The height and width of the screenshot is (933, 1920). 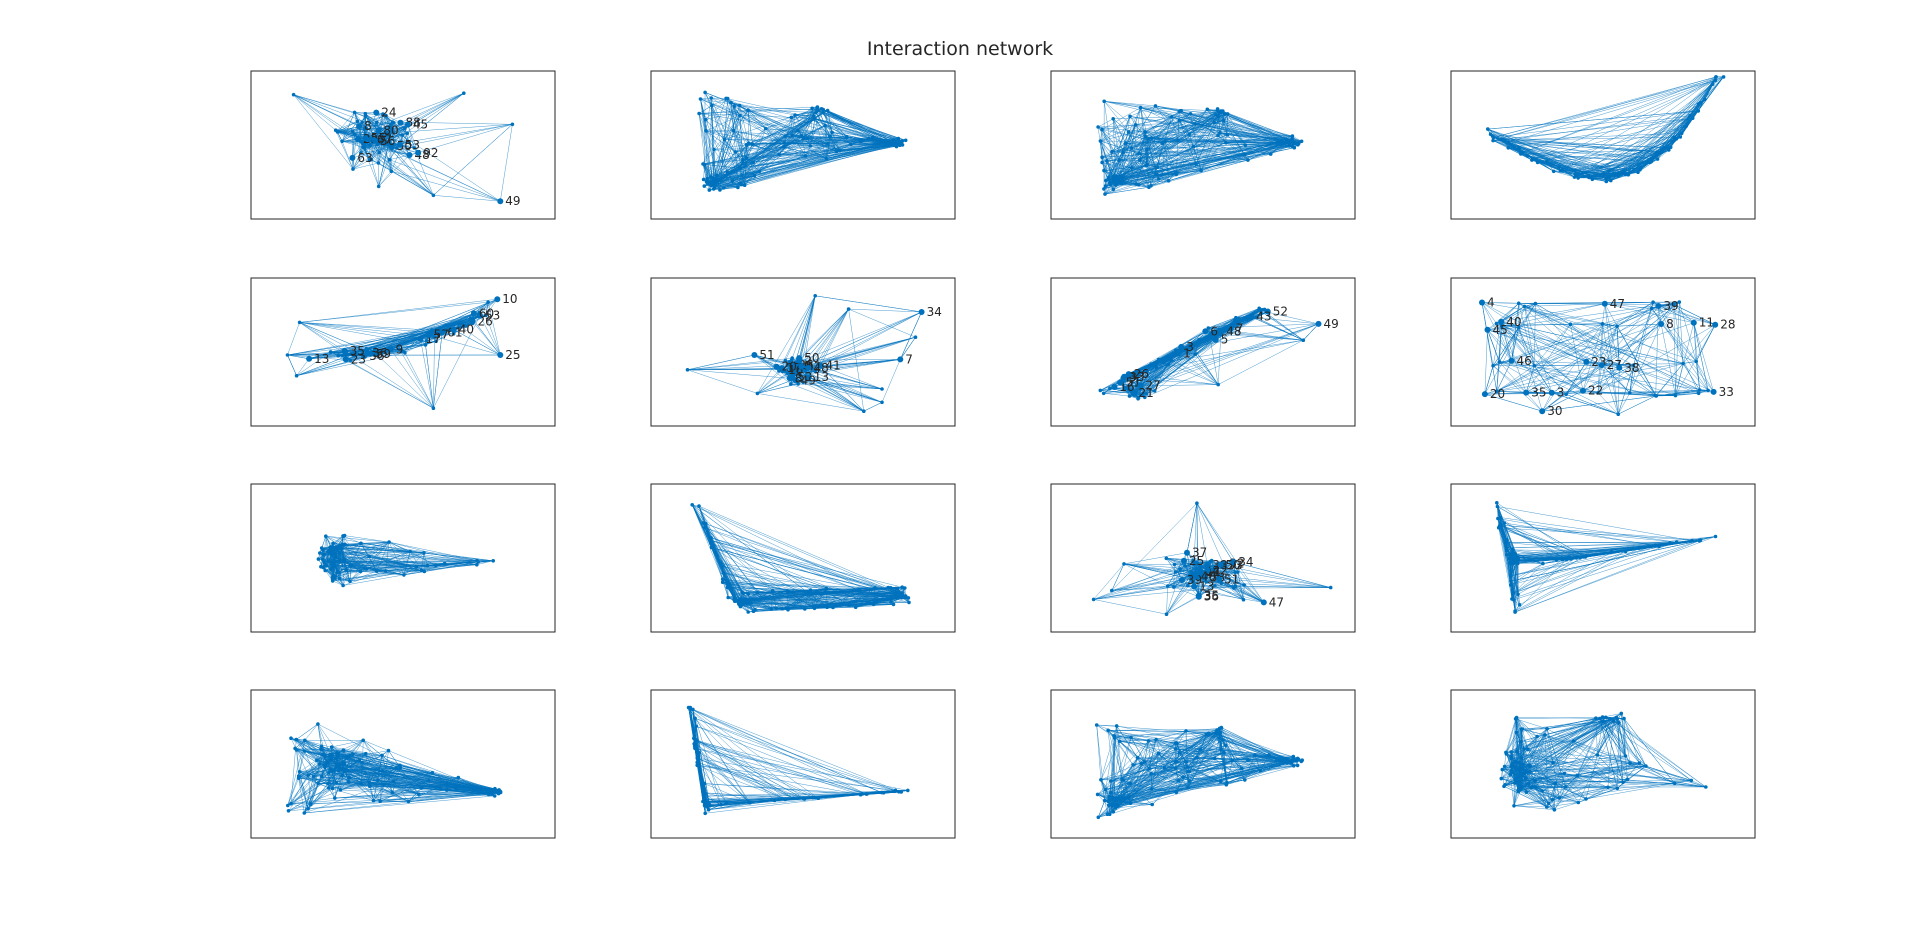 I want to click on node-label: 35, so click(x=1538, y=393).